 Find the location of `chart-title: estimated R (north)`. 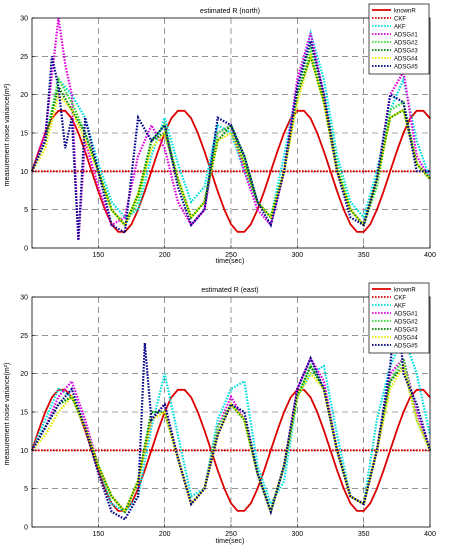

chart-title: estimated R (north) is located at coordinates (230, 11).